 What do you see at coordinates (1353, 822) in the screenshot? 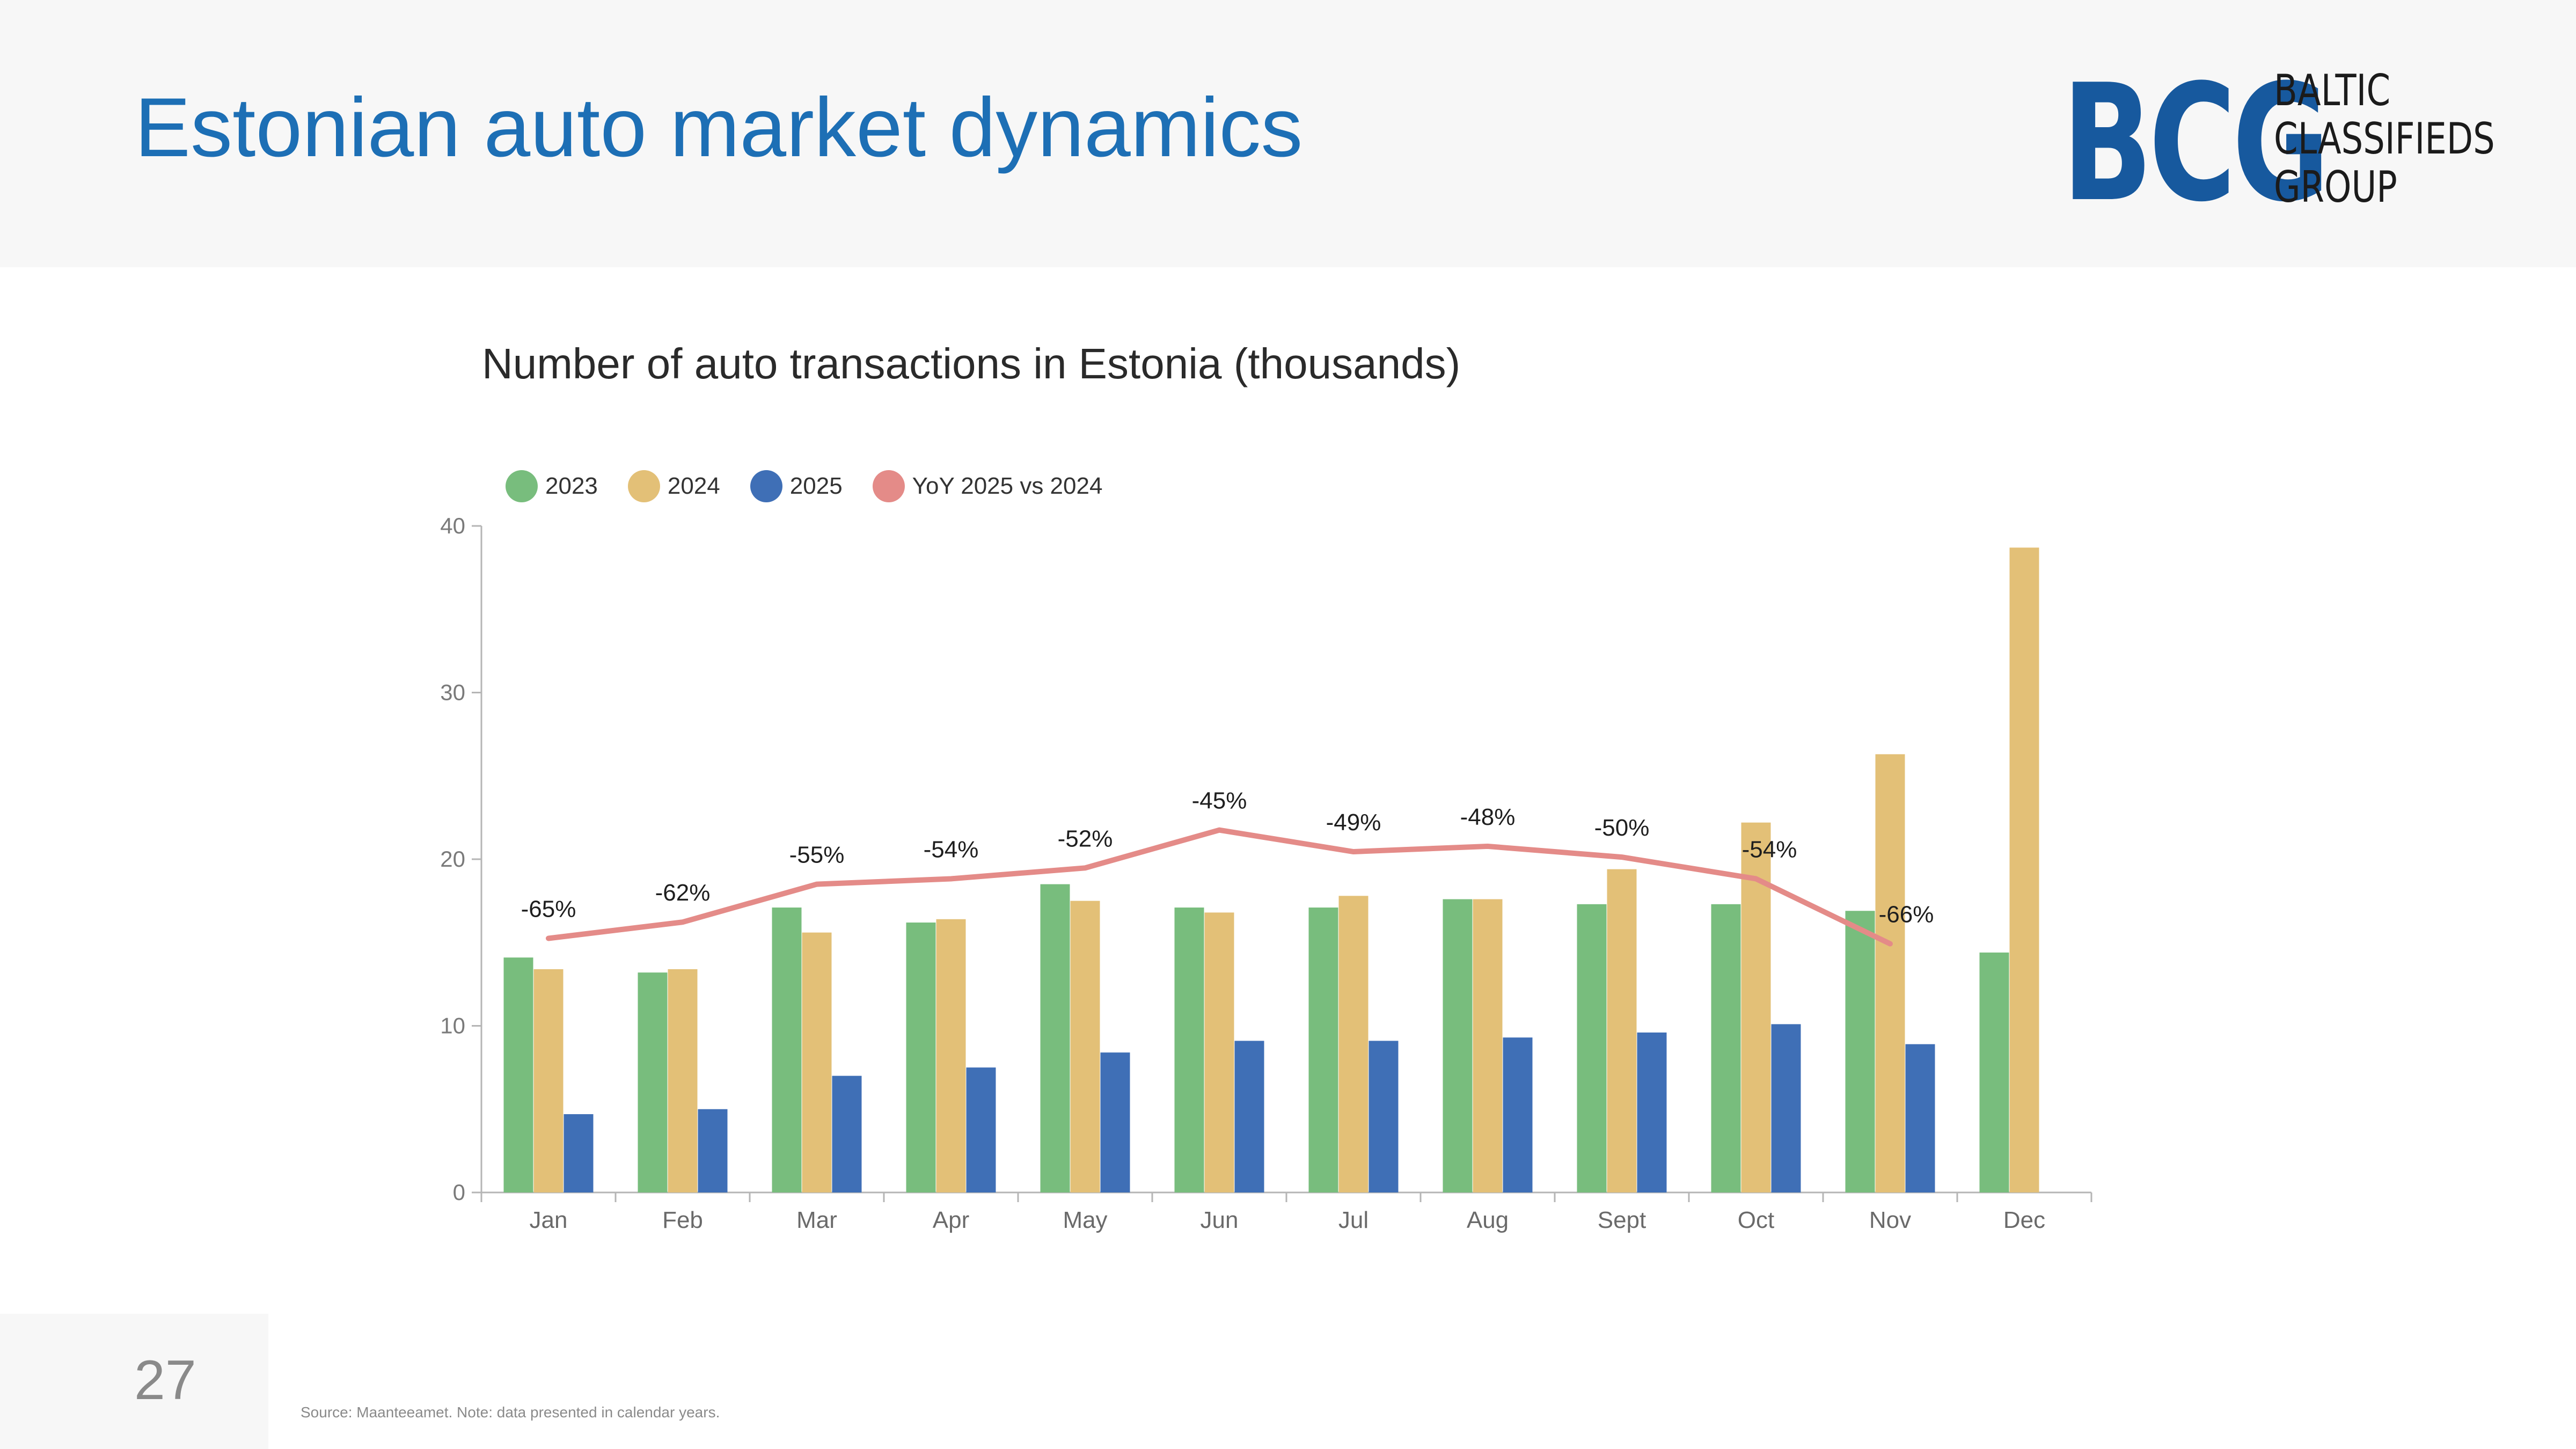
I see `yoy-data-label: -49%` at bounding box center [1353, 822].